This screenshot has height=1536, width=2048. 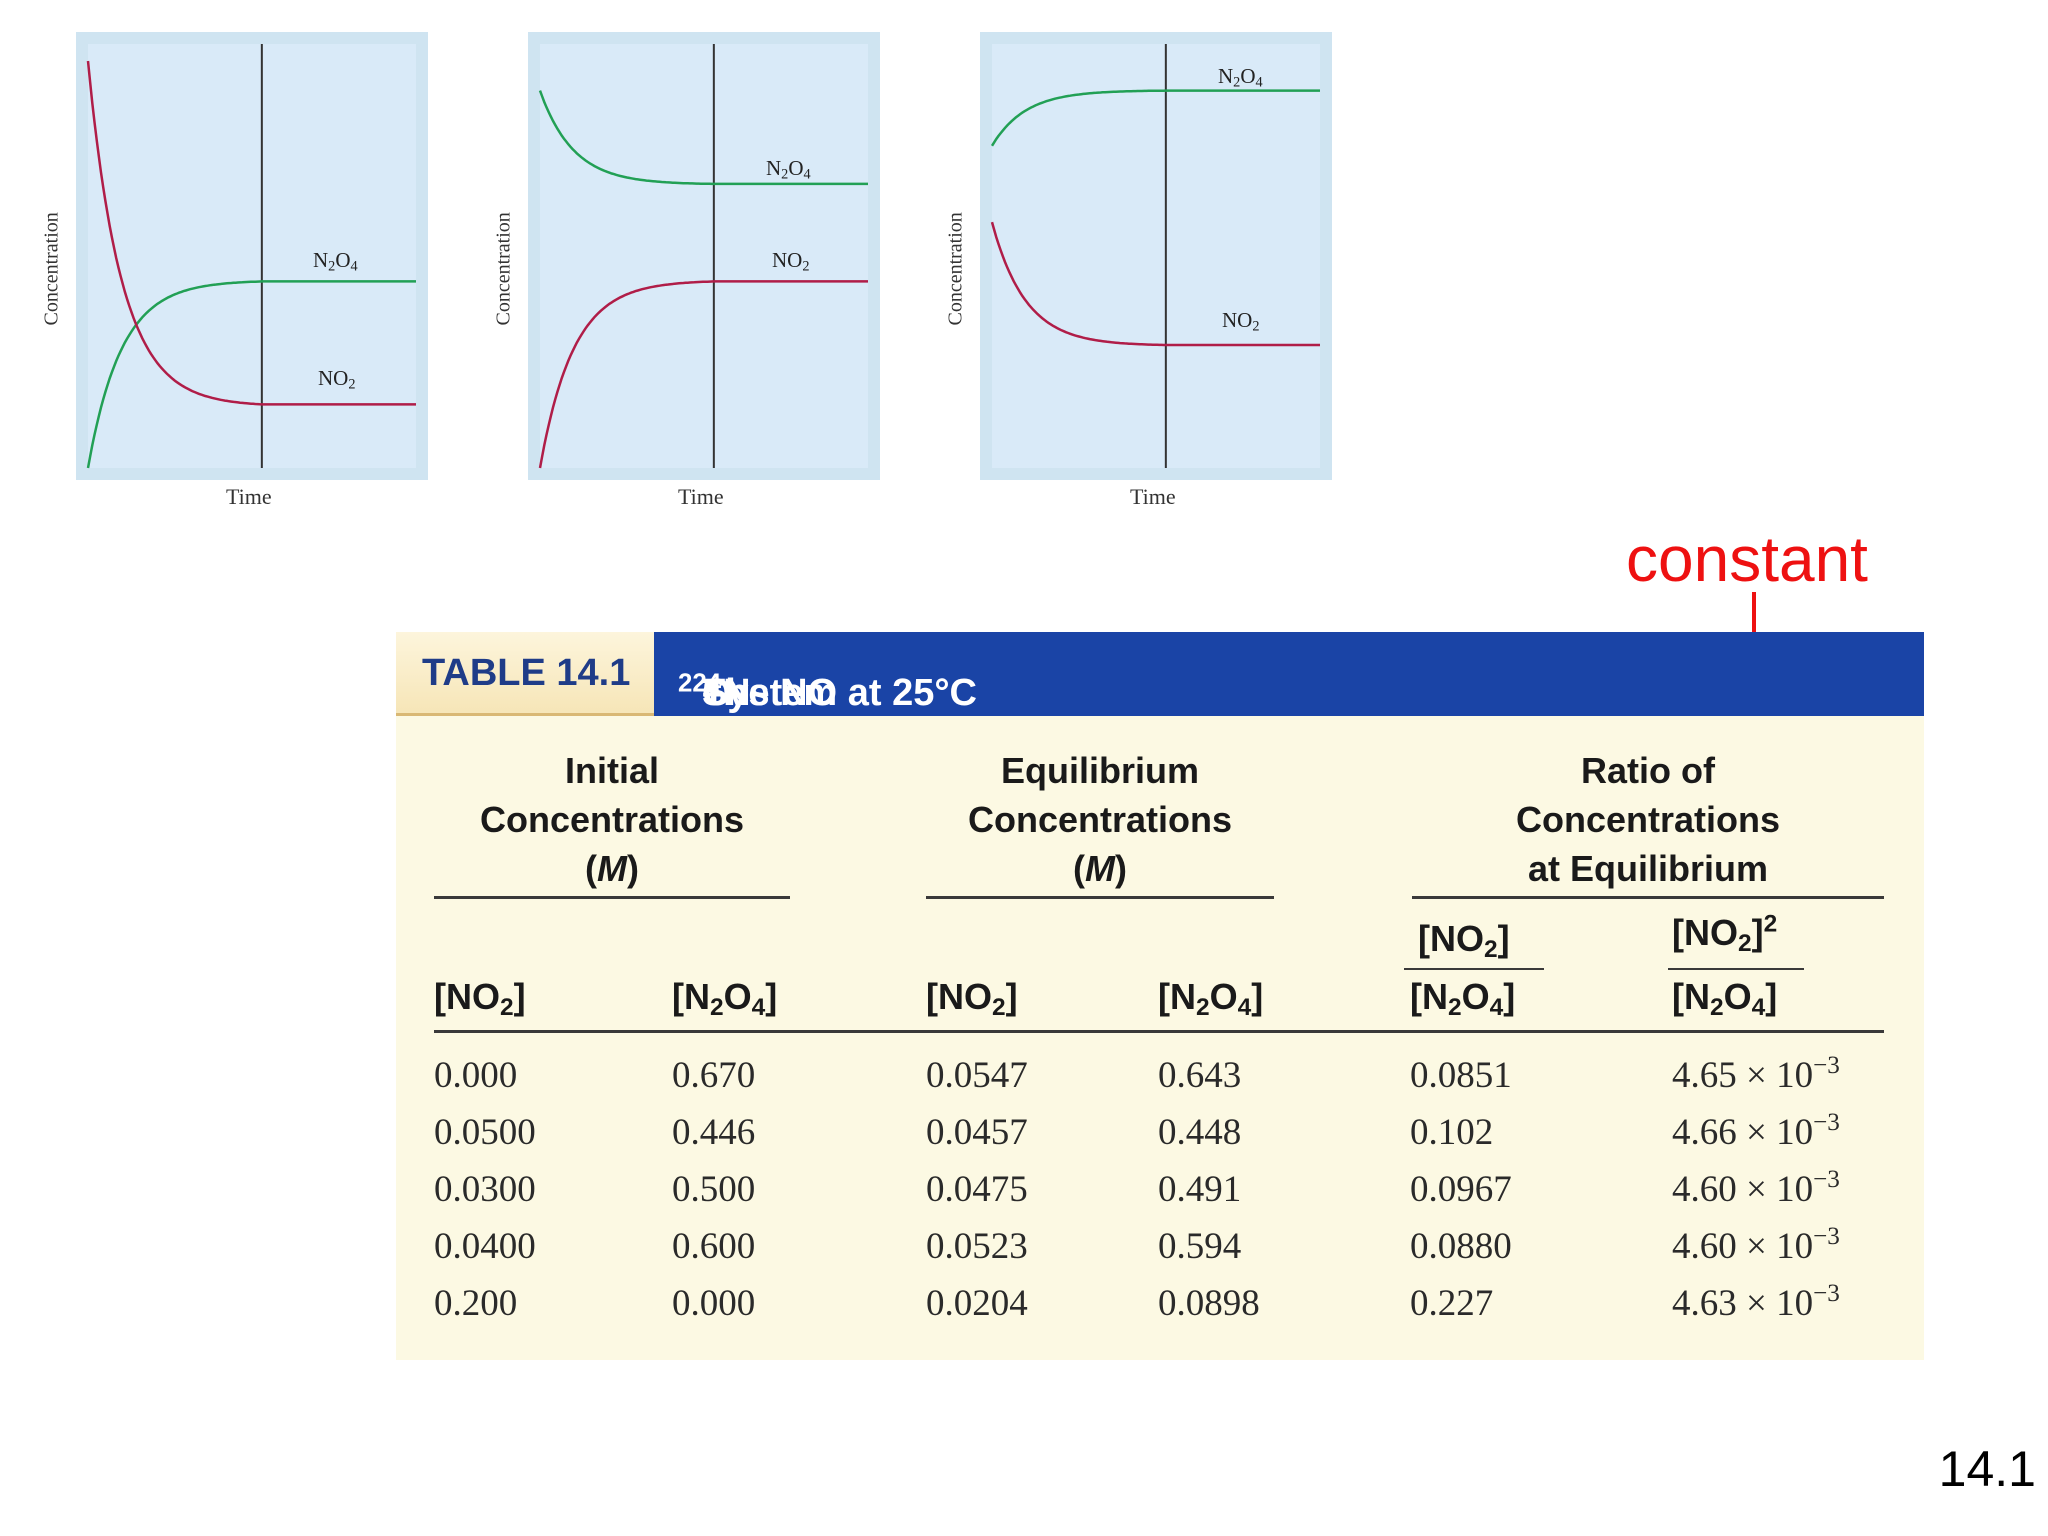 I want to click on table-cell: 4.66 × 10⁻³, so click(x=1756, y=1131).